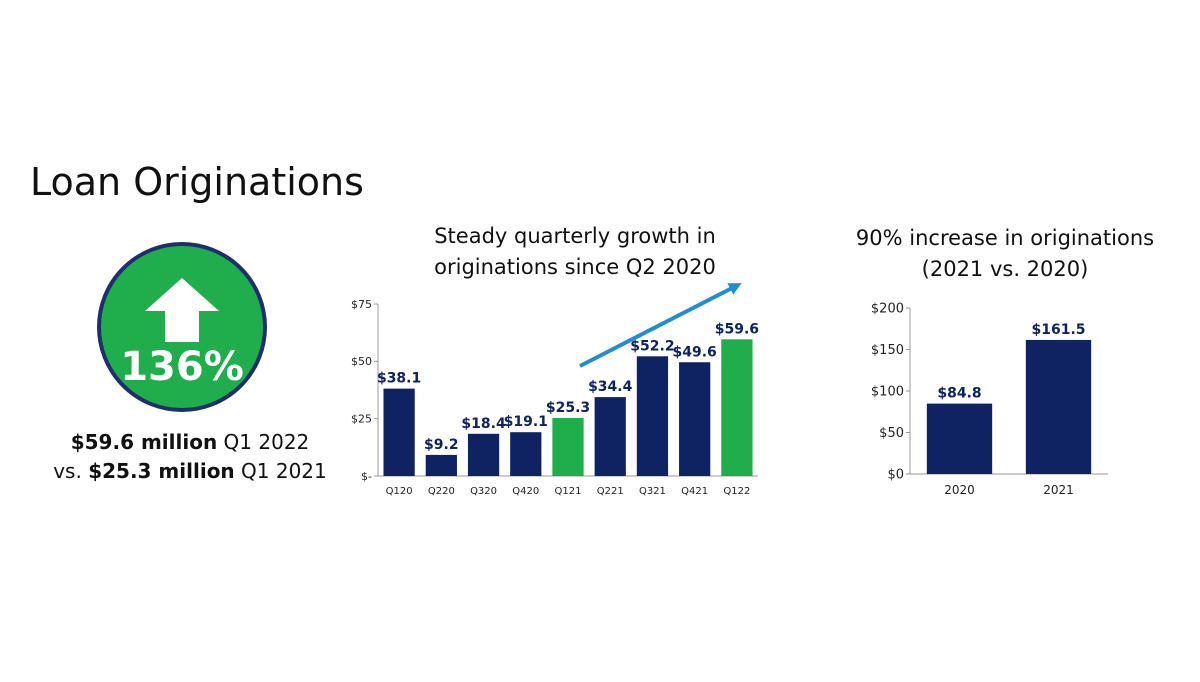  What do you see at coordinates (1058, 330) in the screenshot?
I see `data-label: $161.5` at bounding box center [1058, 330].